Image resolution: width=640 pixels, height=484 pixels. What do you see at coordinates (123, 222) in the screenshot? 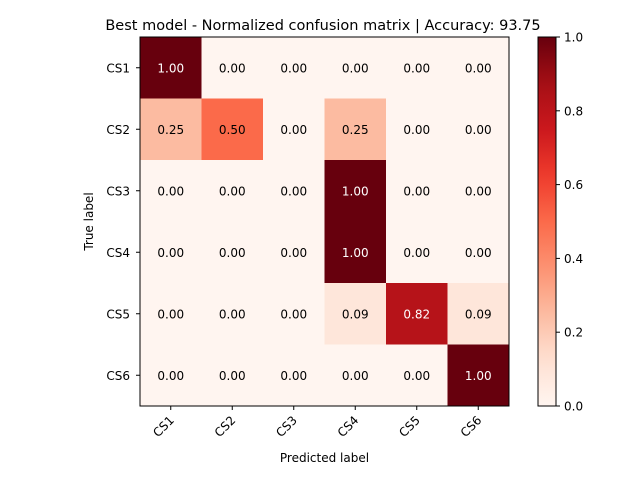
I see `y-axis-ticks: CS1 CS2 CS3 CS4 CS5 CS6` at bounding box center [123, 222].